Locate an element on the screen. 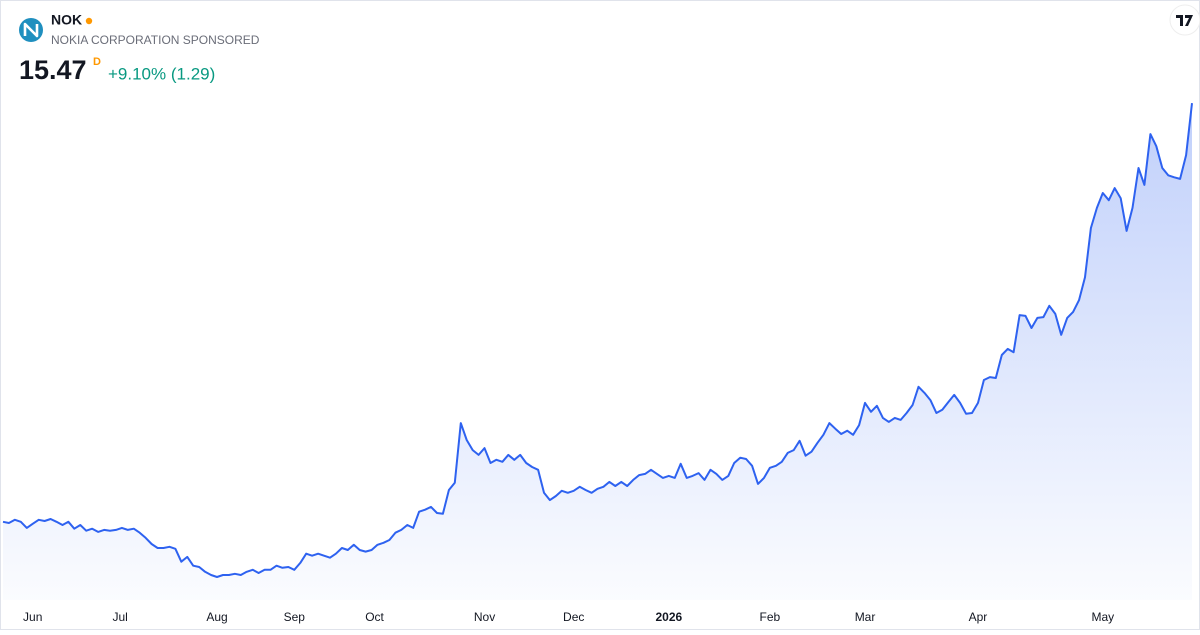 The height and width of the screenshot is (635, 1200). x-tick-label: Nov is located at coordinates (484, 617).